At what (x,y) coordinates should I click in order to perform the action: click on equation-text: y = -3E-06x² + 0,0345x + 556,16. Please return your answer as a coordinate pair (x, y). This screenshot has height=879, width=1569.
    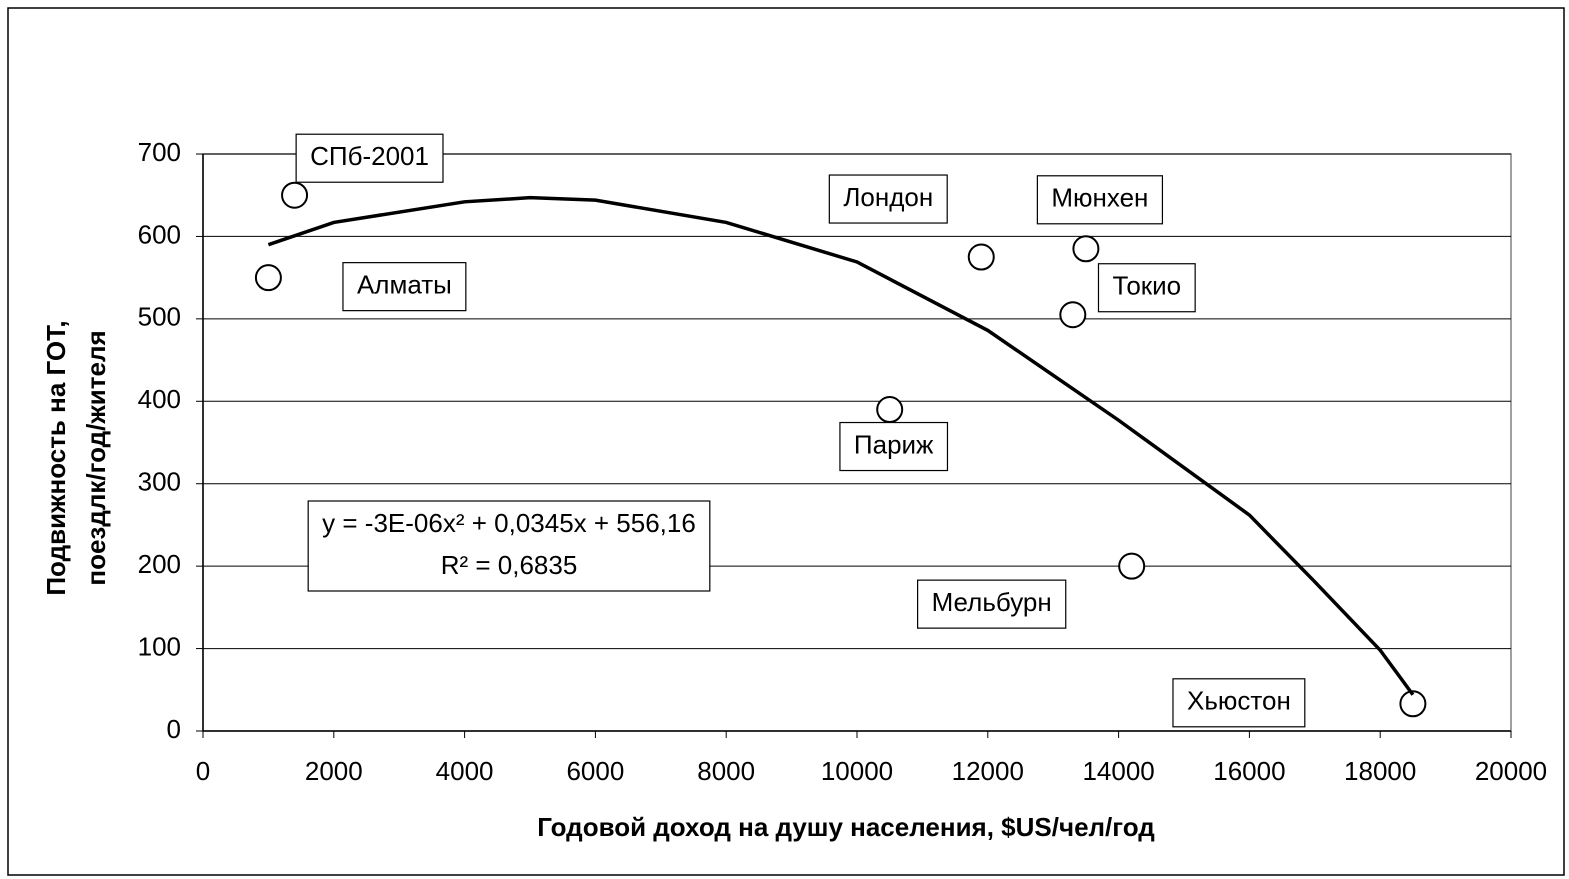
    Looking at the image, I should click on (509, 523).